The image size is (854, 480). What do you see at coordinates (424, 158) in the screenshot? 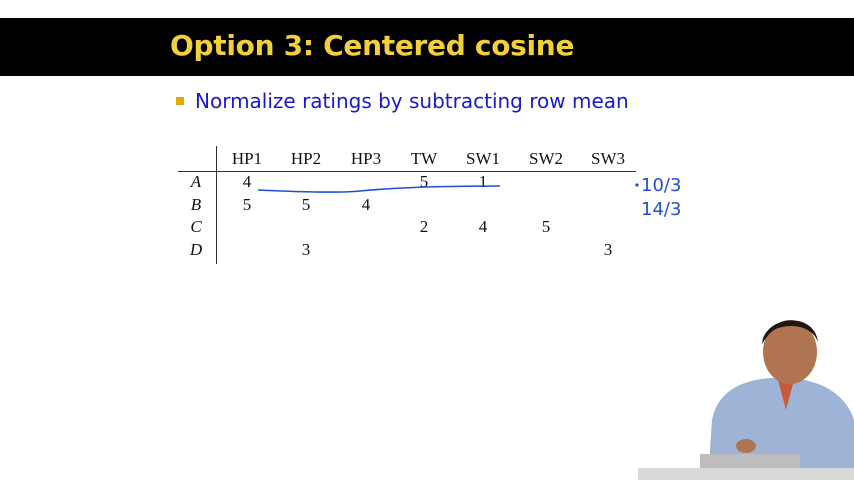
I see `column-header: TW` at bounding box center [424, 158].